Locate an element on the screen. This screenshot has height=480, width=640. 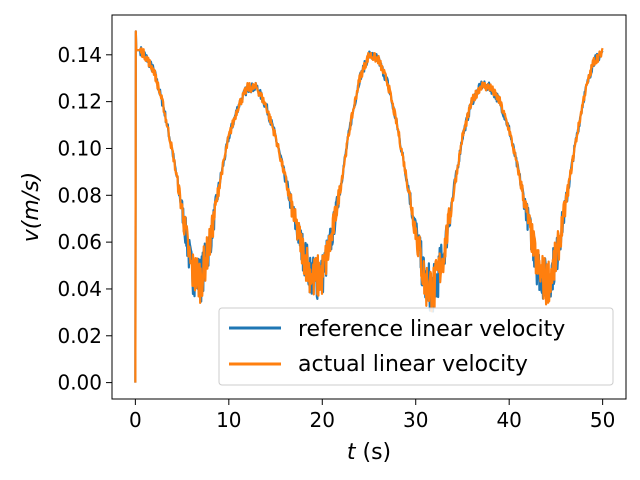
y-tick-label: 0.00 is located at coordinates (79, 383).